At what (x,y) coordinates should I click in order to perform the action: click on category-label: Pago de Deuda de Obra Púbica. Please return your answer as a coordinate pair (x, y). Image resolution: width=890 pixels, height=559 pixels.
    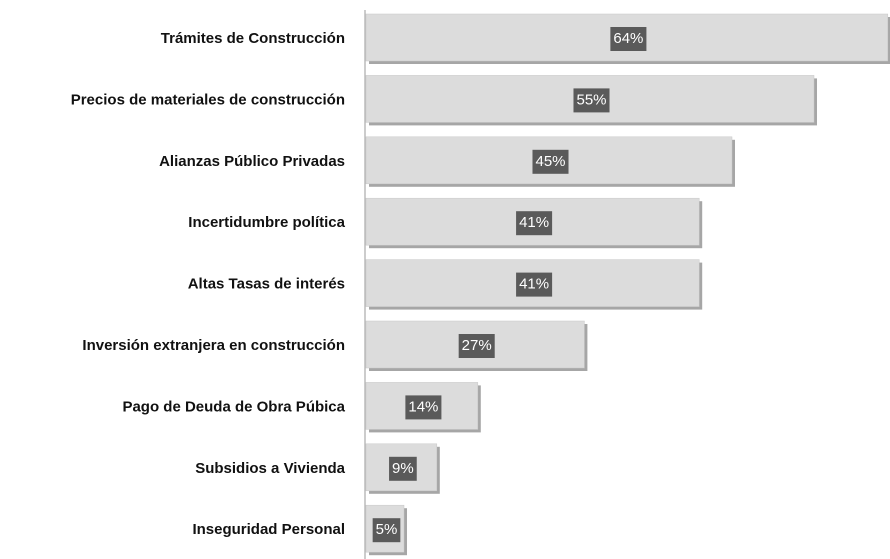
    Looking at the image, I should click on (233, 406).